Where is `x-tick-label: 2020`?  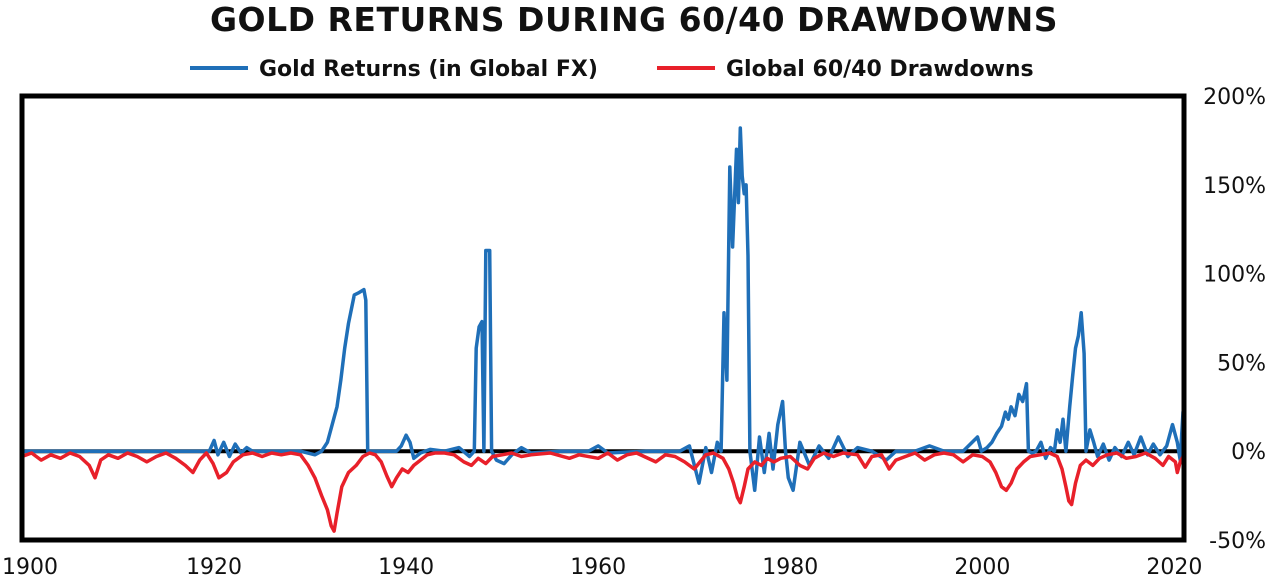
x-tick-label: 2020 is located at coordinates (1174, 566).